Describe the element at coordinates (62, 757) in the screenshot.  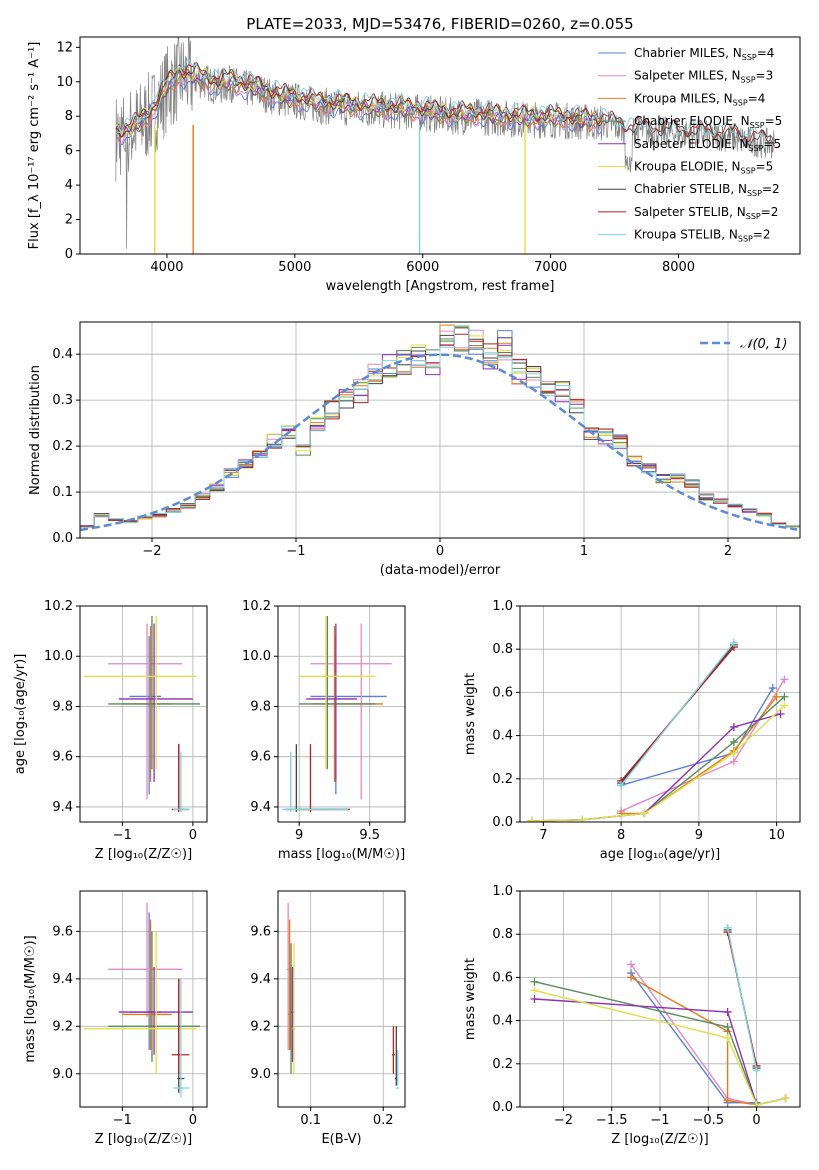
I see `z-age-ytick-label: 9.6` at that location.